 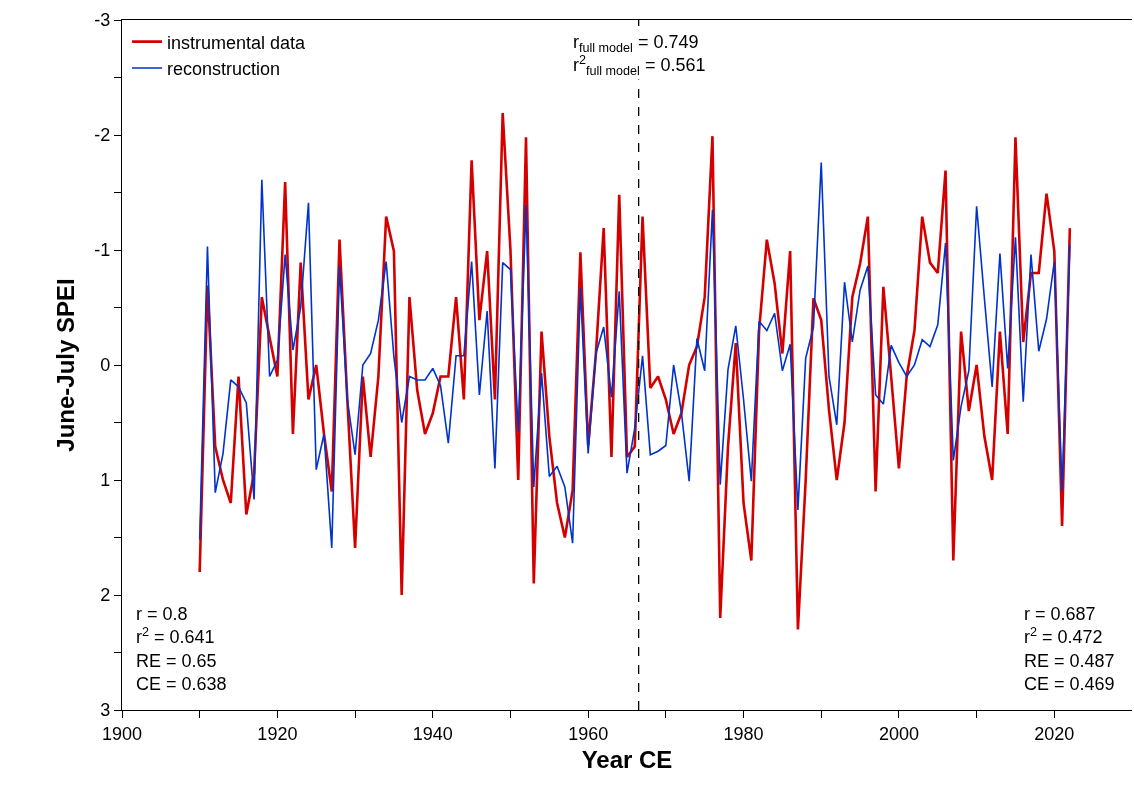 What do you see at coordinates (743, 733) in the screenshot?
I see `x-tick-label: 1980` at bounding box center [743, 733].